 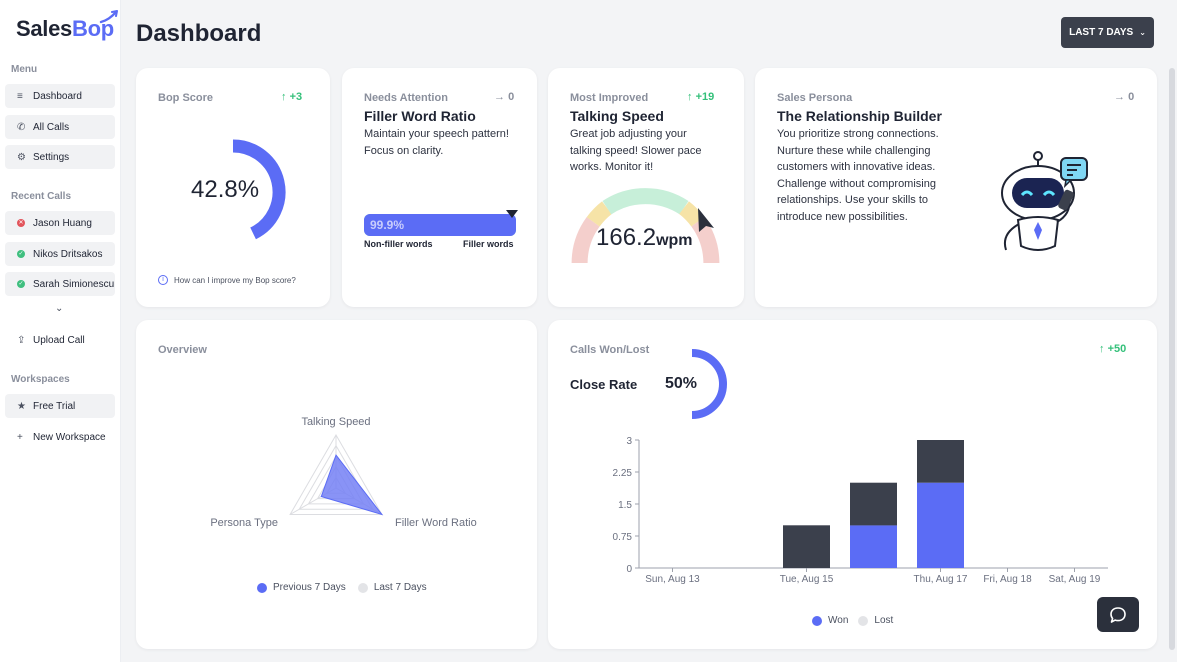 I want to click on x-tick-label: Sun, Aug 13, so click(x=672, y=579).